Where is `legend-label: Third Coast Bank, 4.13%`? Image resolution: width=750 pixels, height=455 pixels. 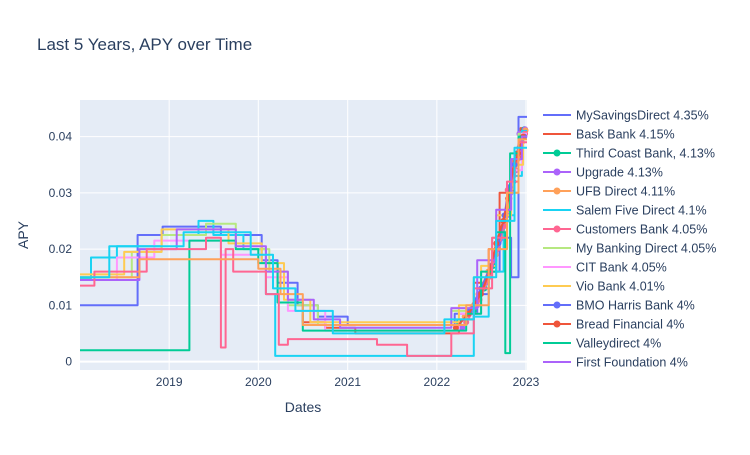
legend-label: Third Coast Bank, 4.13% is located at coordinates (645, 154).